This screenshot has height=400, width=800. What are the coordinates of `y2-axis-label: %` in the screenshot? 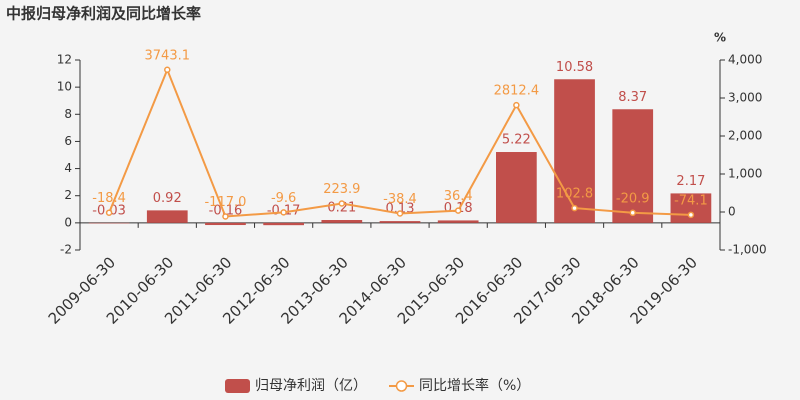 It's located at (720, 38).